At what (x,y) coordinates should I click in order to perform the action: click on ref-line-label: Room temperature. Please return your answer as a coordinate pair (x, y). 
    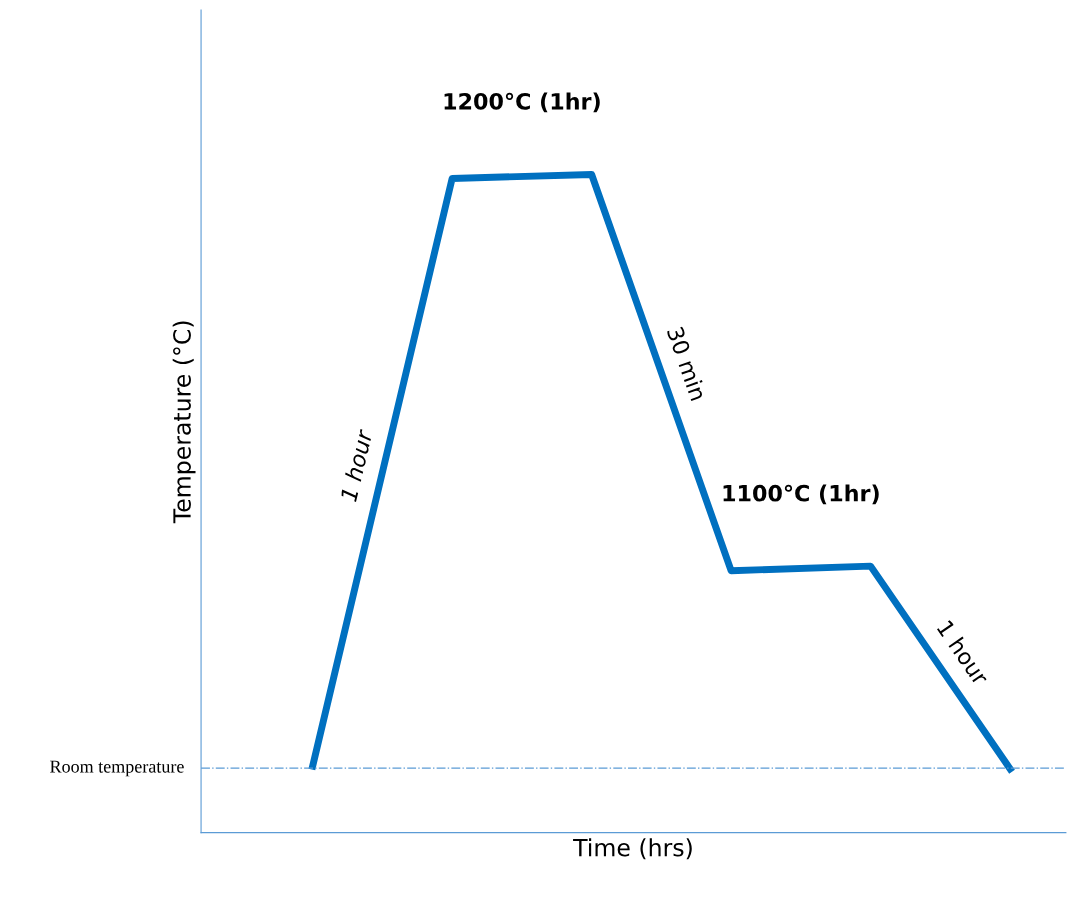
    Looking at the image, I should click on (117, 768).